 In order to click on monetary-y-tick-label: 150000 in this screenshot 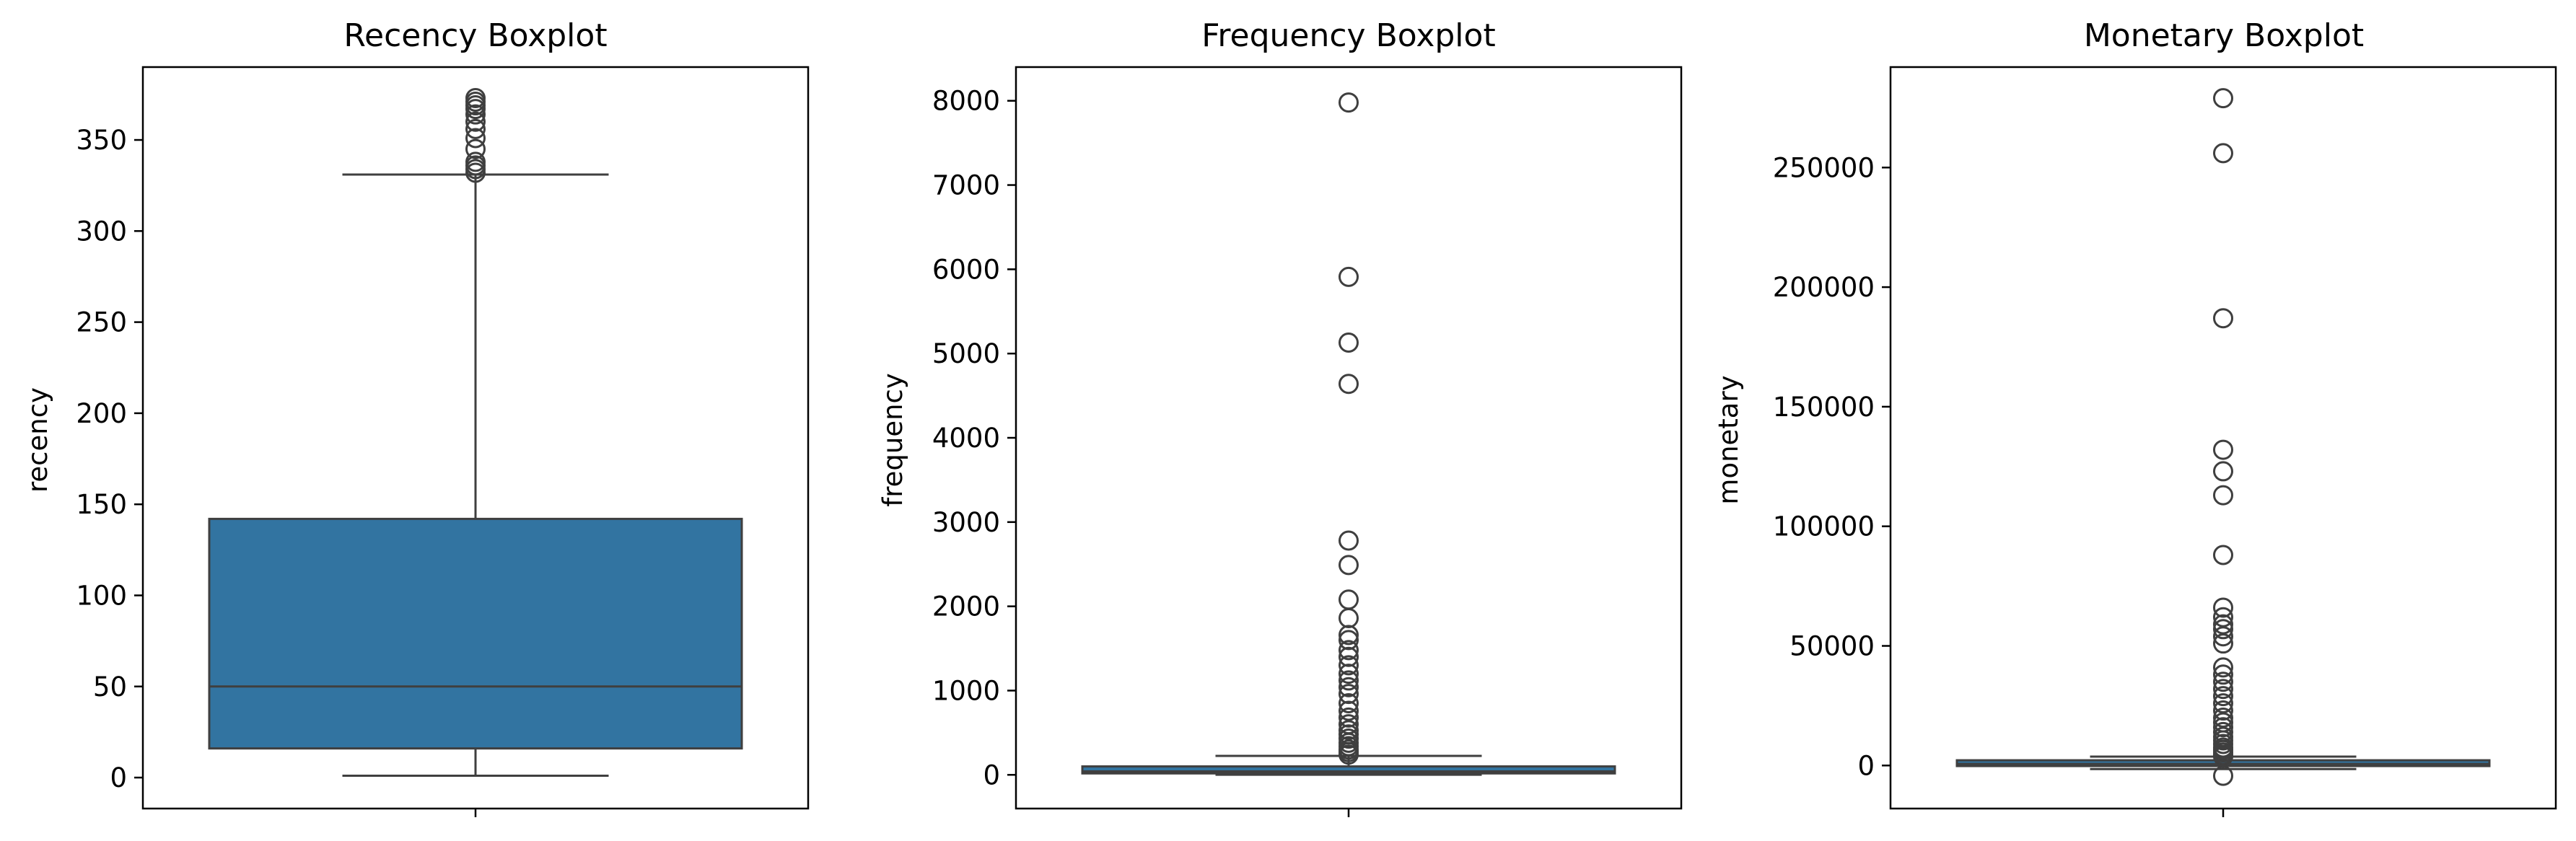, I will do `click(1824, 407)`.